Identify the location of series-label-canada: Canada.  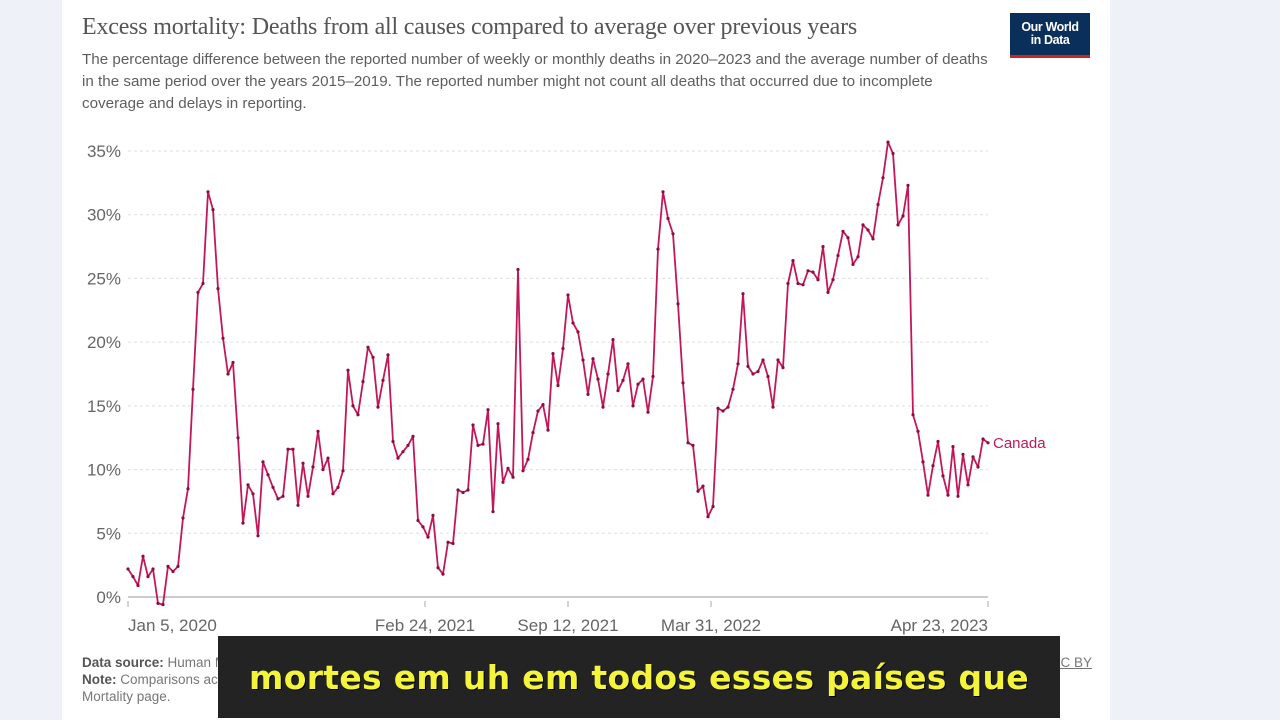
(1019, 443).